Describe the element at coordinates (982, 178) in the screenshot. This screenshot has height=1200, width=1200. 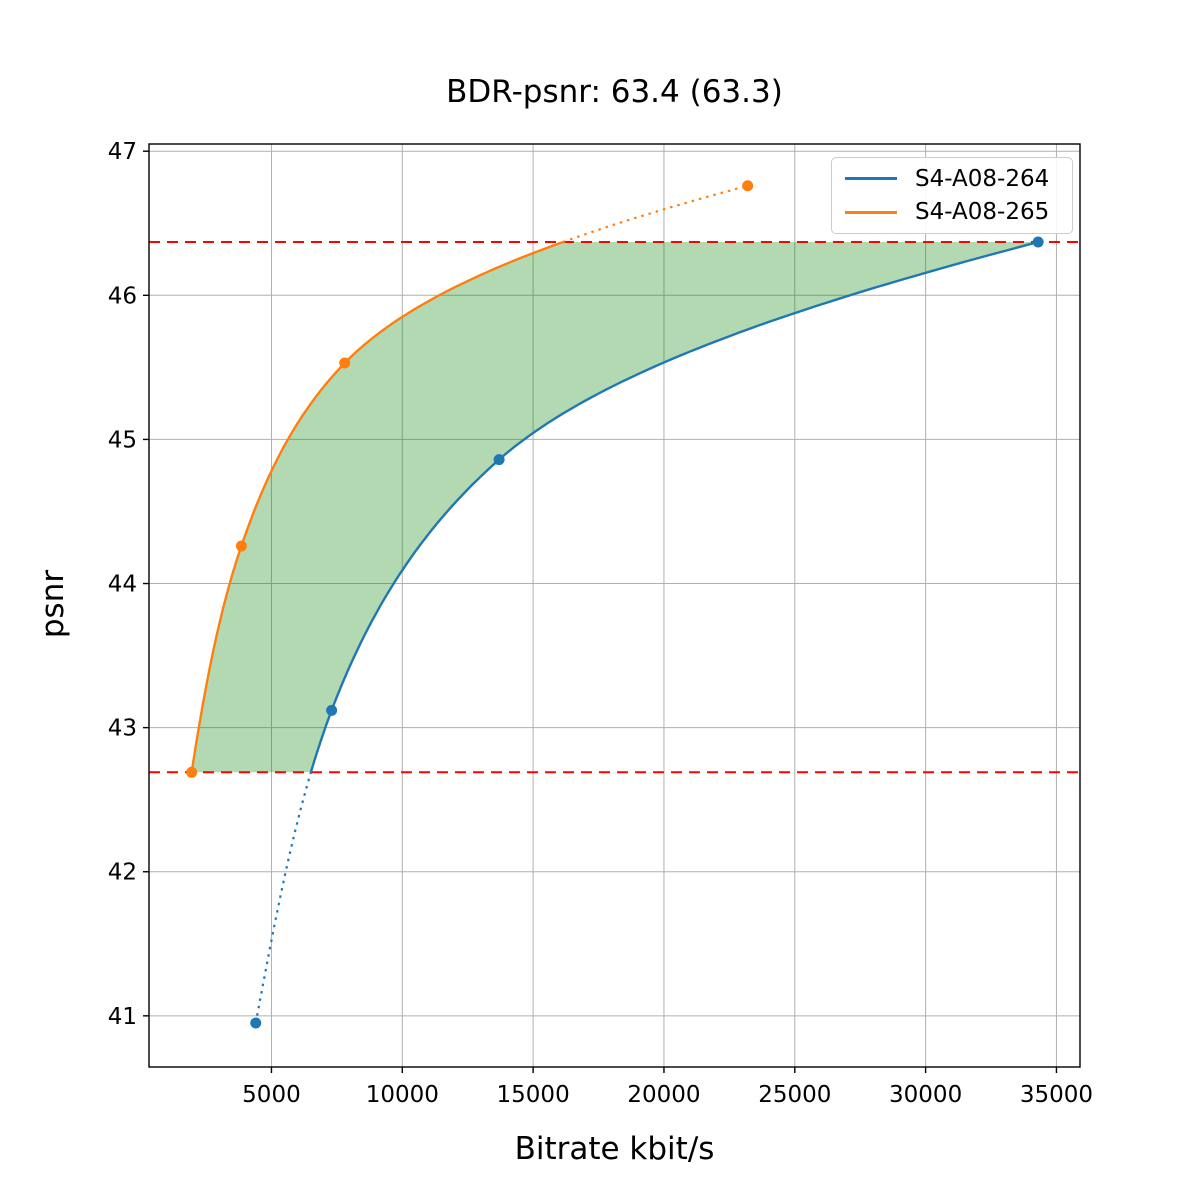
I see `legend-label-264: S4-A08-264` at that location.